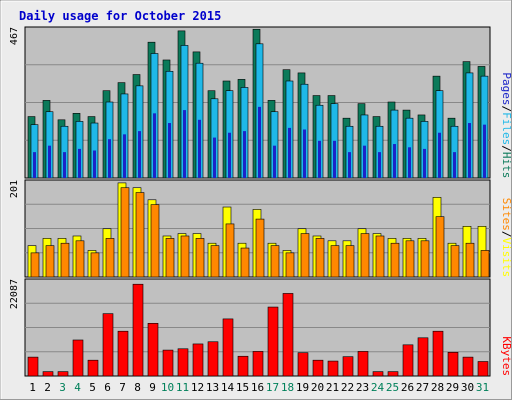 Image resolution: width=512 pixels, height=400 pixels. Describe the element at coordinates (452, 387) in the screenshot. I see `x-tick-label: 29` at that location.